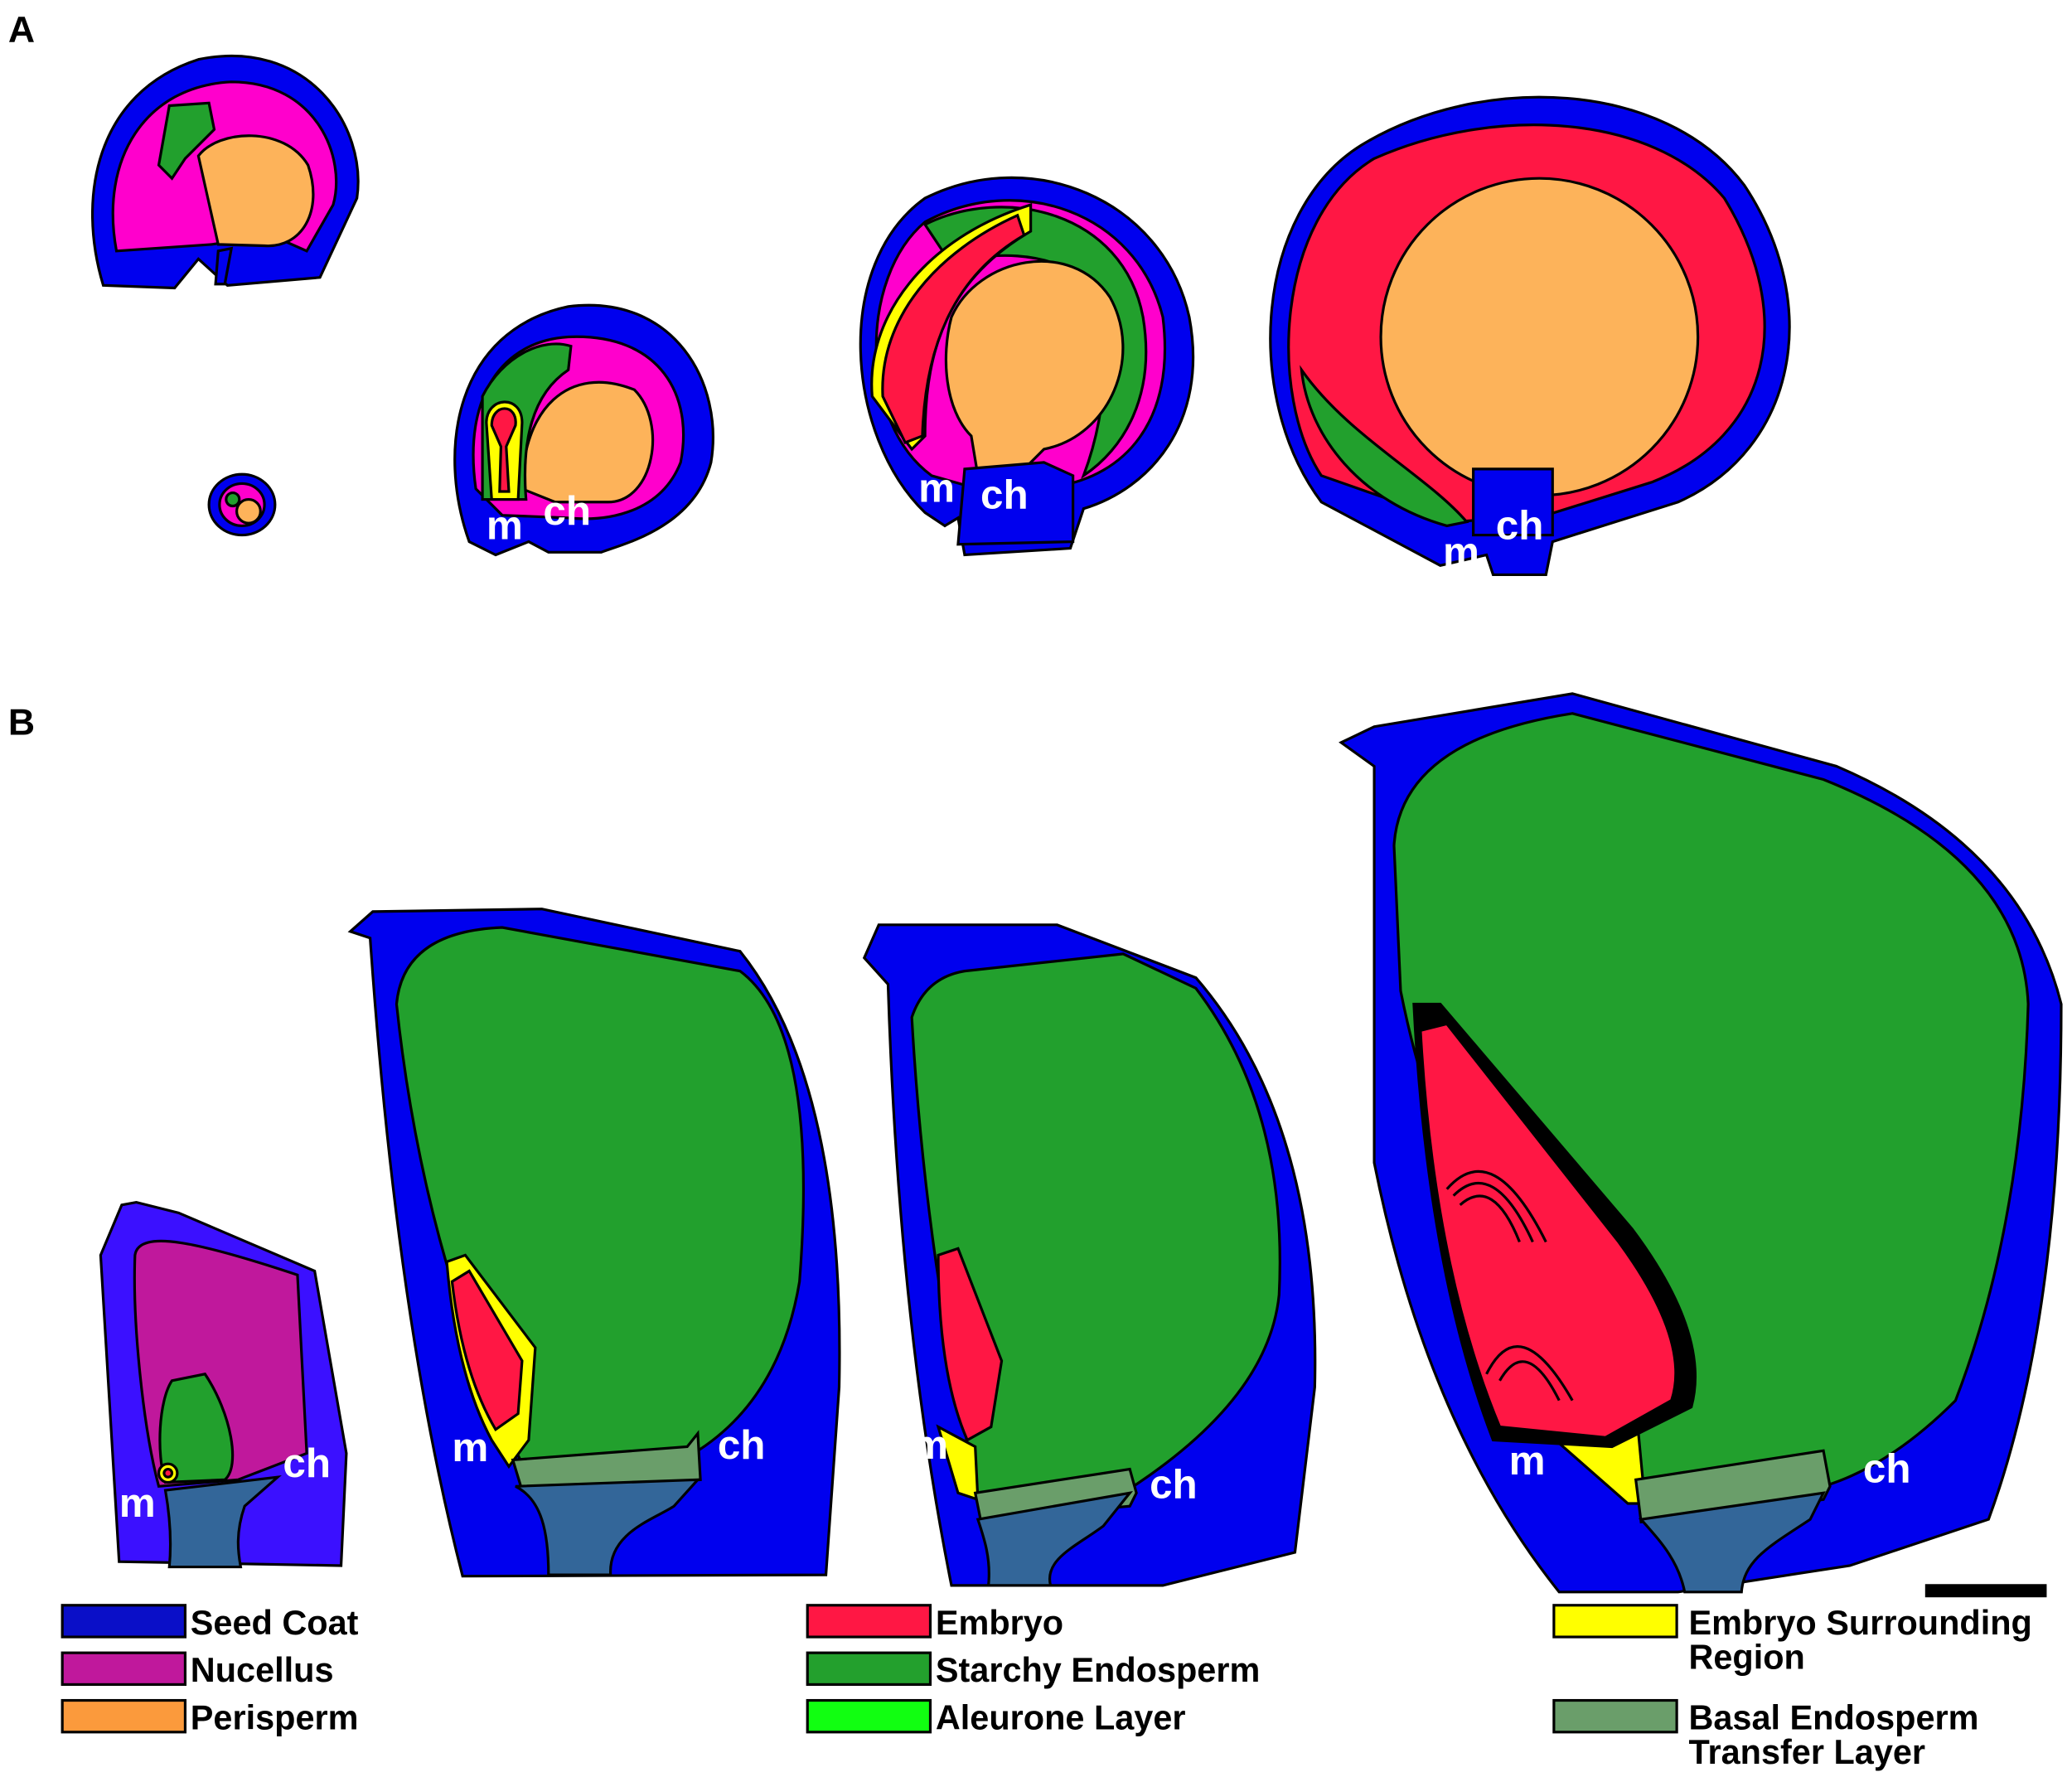 The image size is (2072, 1777). I want to click on seed-b2: m ch, so click(594, 1243).